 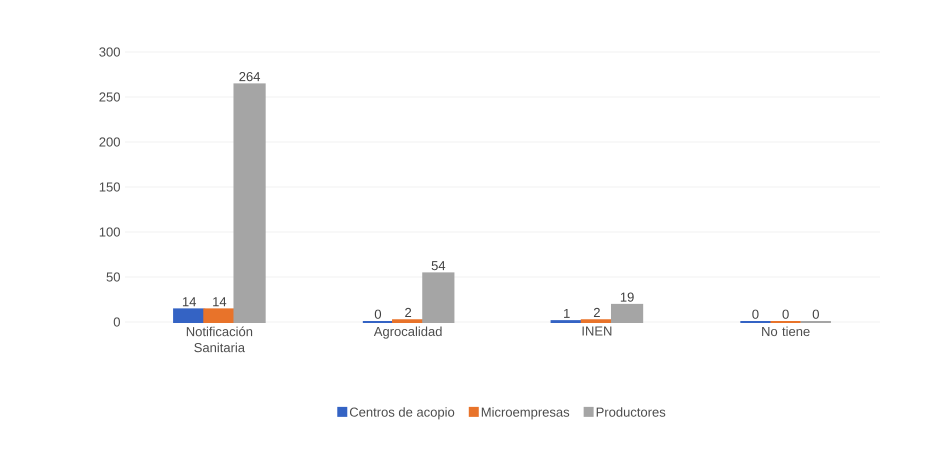 What do you see at coordinates (597, 331) in the screenshot?
I see `x-tick-label: INEN` at bounding box center [597, 331].